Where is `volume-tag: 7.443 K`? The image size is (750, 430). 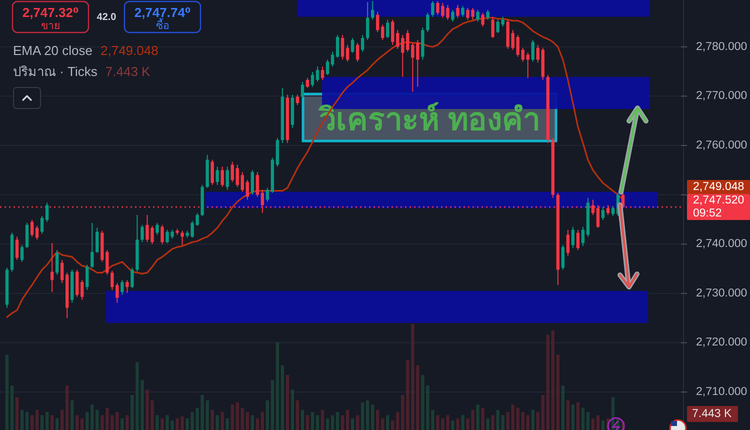
volume-tag: 7.443 K is located at coordinates (712, 414).